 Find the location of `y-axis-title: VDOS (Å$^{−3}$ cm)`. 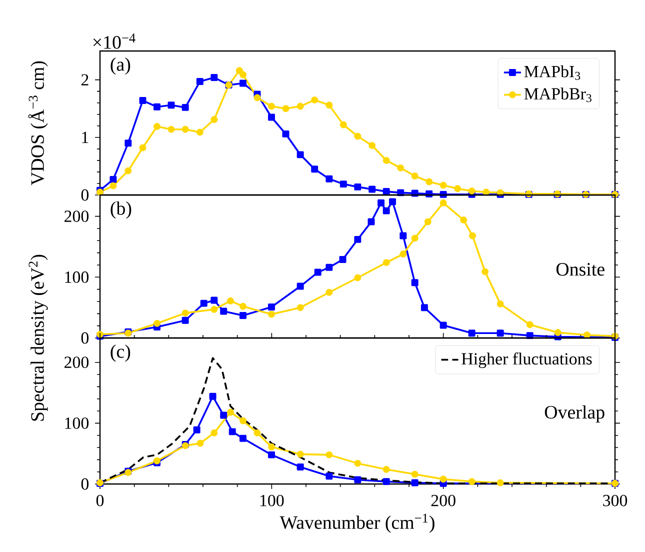

y-axis-title: VDOS (Å$^{−3}$ cm) is located at coordinates (38, 123).